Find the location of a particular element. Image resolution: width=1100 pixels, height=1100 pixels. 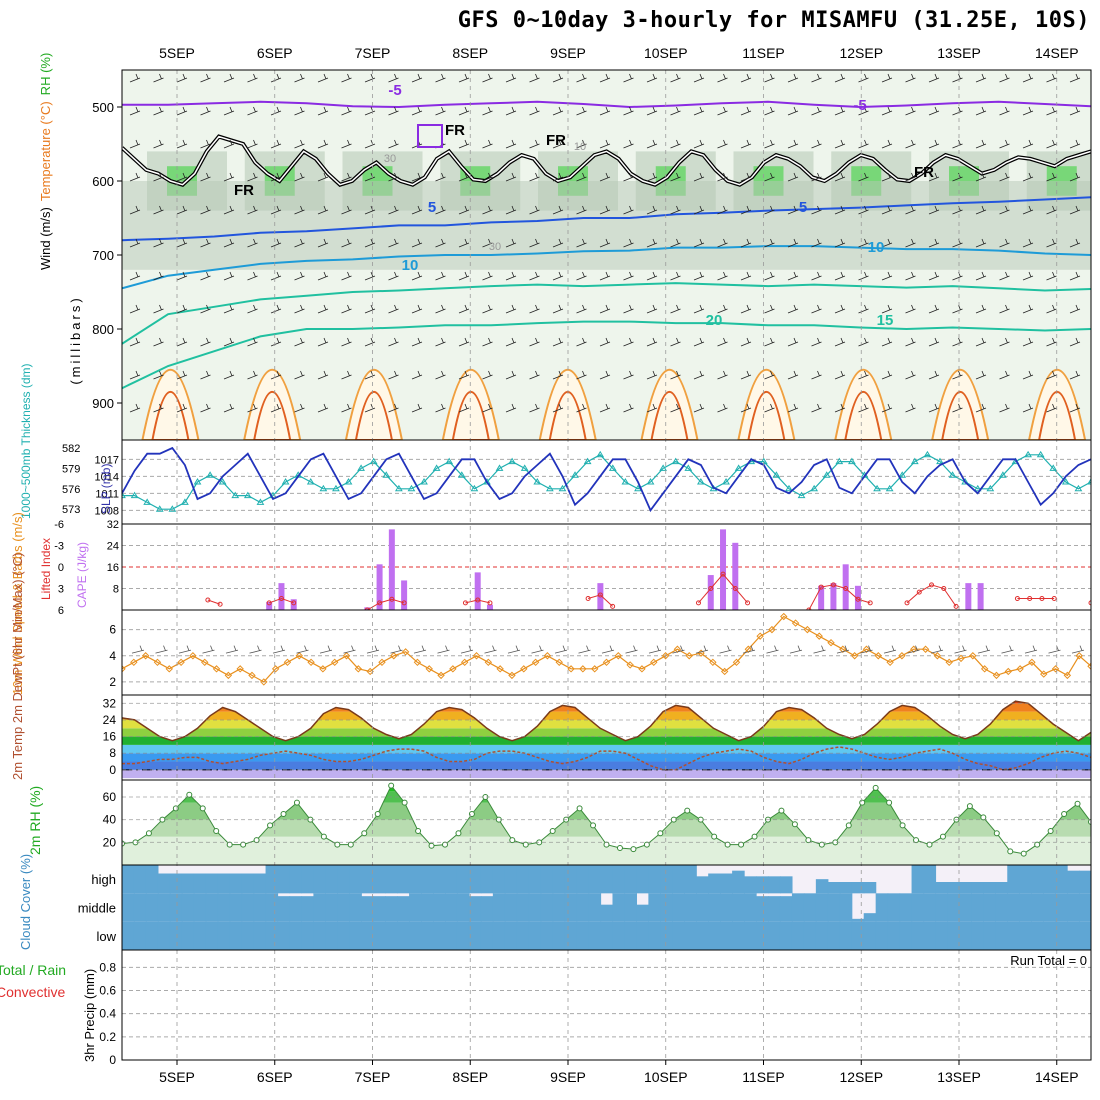

precip-tick-label: 0.6 is located at coordinates (107, 991).